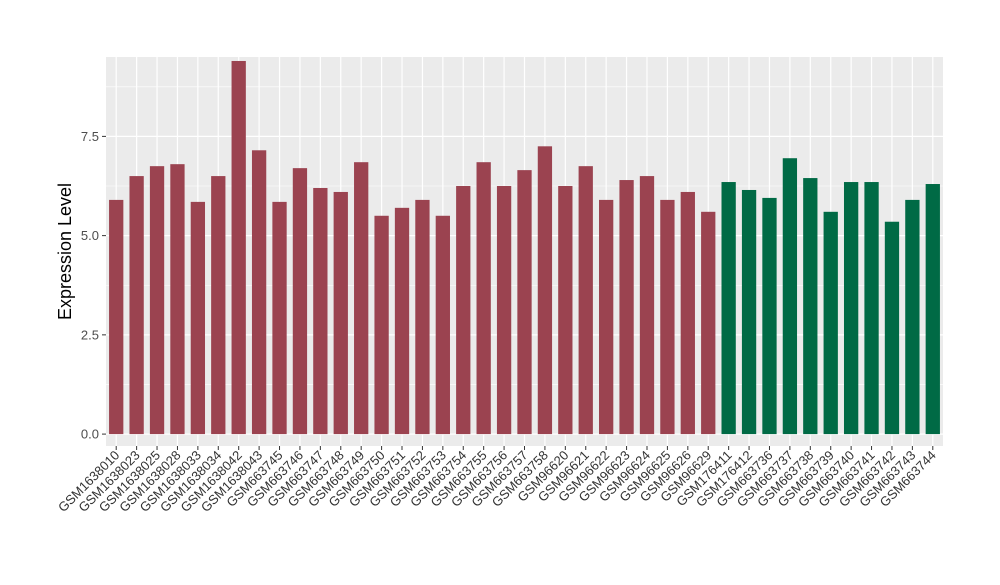 The height and width of the screenshot is (585, 1000). Describe the element at coordinates (157, 300) in the screenshot. I see `bar-GSM1638025` at that location.